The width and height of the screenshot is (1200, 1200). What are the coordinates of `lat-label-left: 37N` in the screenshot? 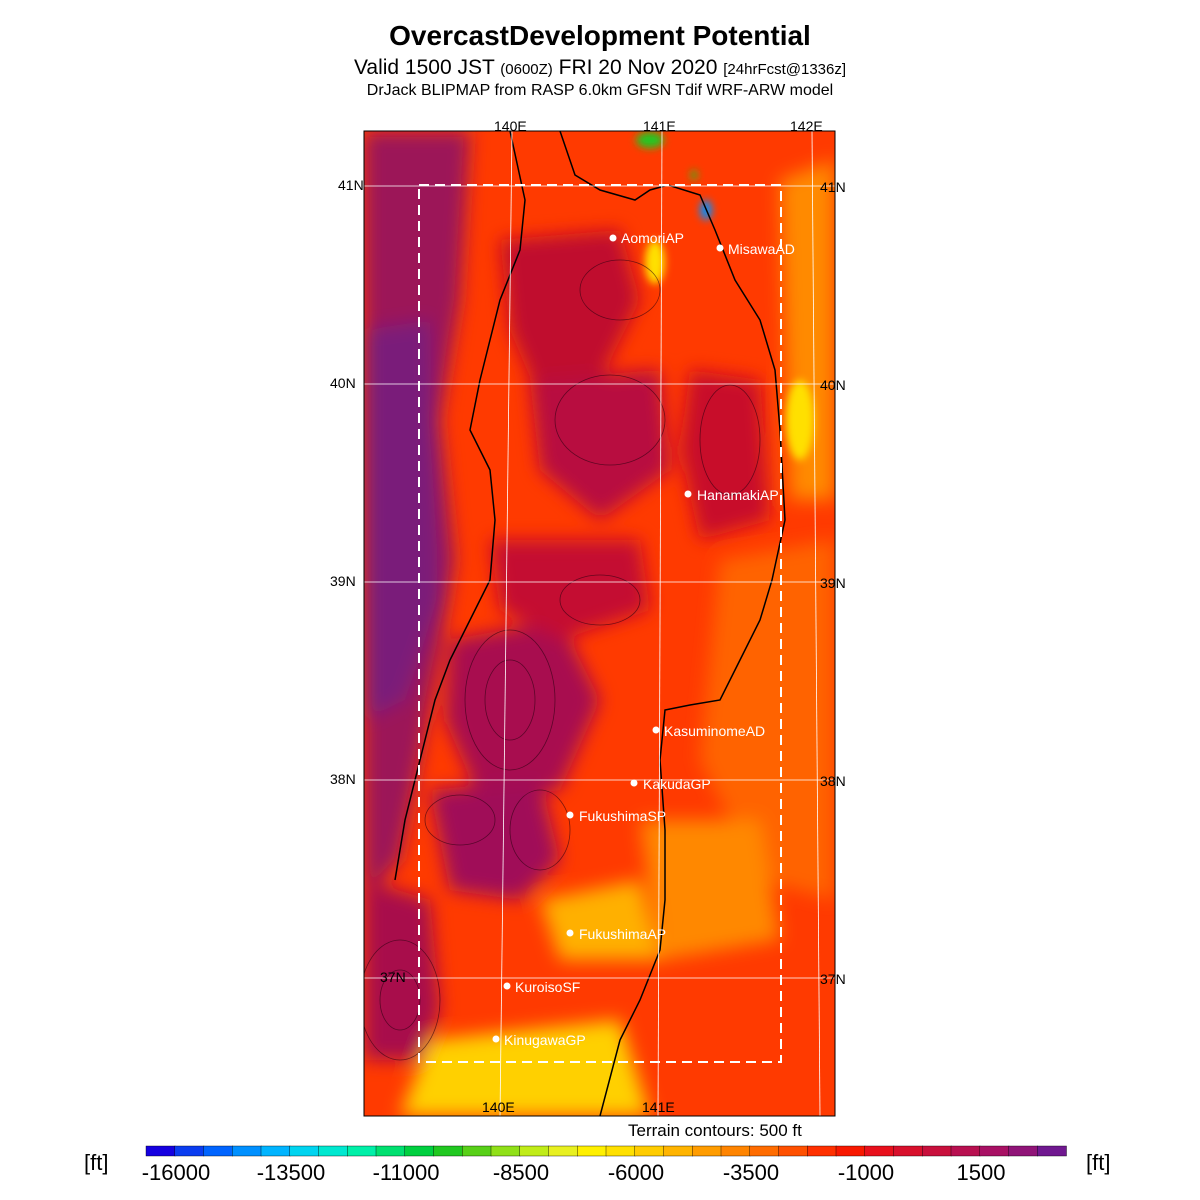 It's located at (393, 977).